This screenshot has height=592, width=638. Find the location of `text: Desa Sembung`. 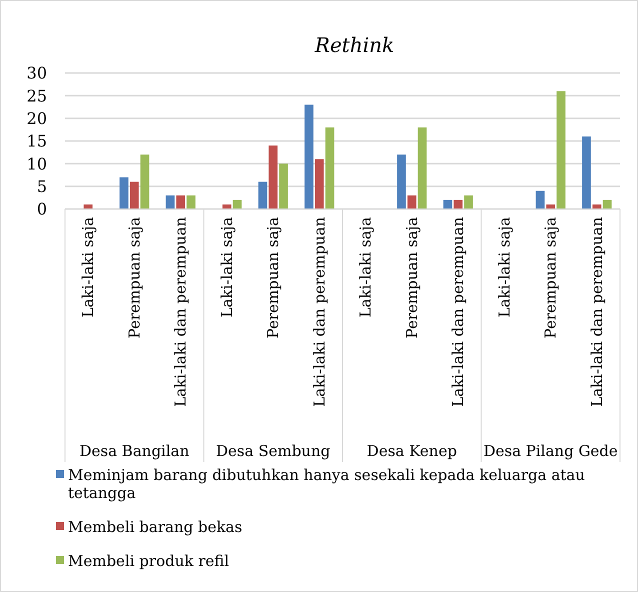

text: Desa Sembung is located at coordinates (273, 451).